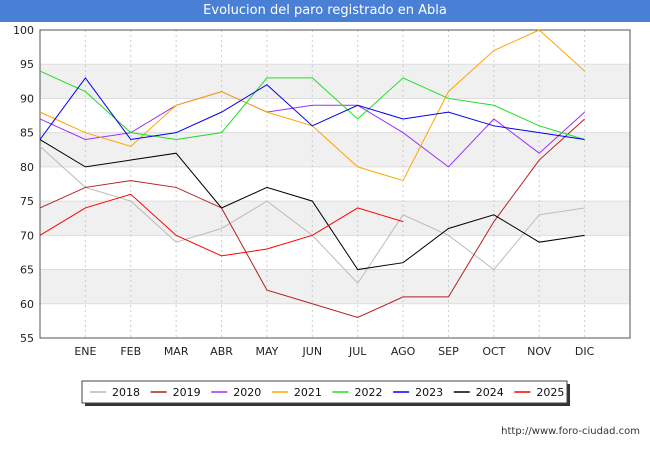 The image size is (650, 450). Describe the element at coordinates (325, 11) in the screenshot. I see `chart-title: Evolucion del paro registrado en Abla` at that location.